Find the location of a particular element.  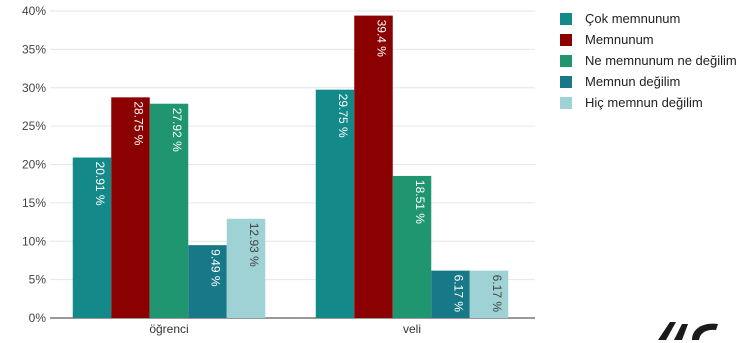

data-label: 29.75 % is located at coordinates (343, 116).